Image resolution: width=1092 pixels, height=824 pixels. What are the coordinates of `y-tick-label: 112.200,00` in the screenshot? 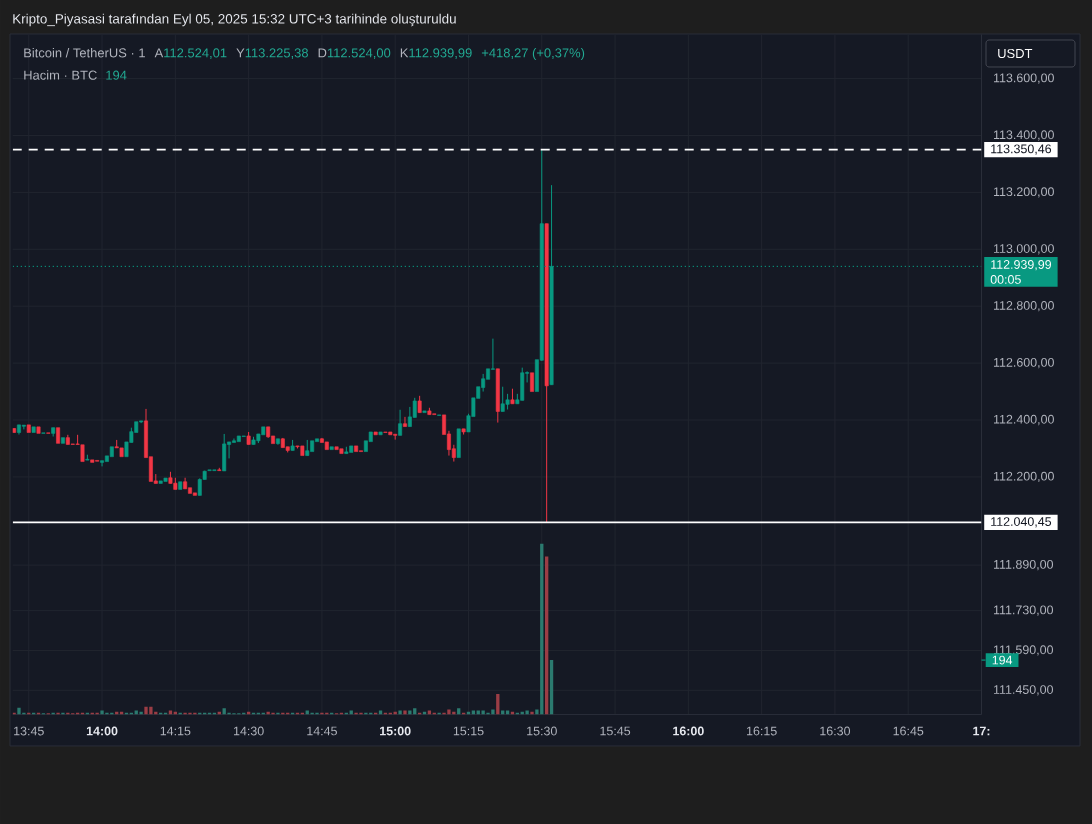 It's located at (1023, 477).